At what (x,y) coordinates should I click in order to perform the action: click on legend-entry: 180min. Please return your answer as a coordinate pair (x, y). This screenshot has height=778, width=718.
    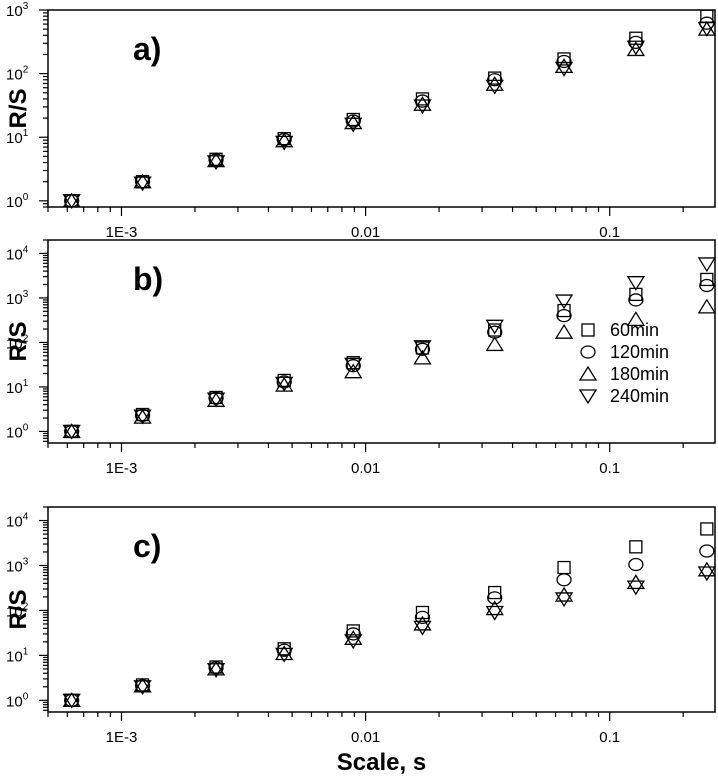
    Looking at the image, I should click on (639, 374).